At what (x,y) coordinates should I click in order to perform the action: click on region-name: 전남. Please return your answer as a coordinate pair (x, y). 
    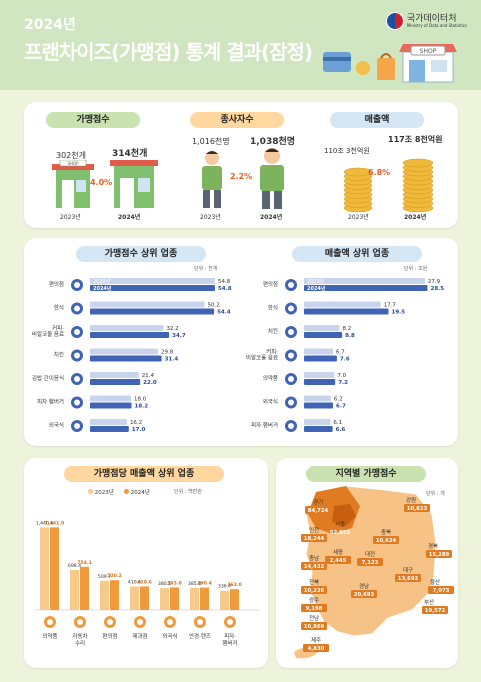
    Looking at the image, I should click on (314, 618).